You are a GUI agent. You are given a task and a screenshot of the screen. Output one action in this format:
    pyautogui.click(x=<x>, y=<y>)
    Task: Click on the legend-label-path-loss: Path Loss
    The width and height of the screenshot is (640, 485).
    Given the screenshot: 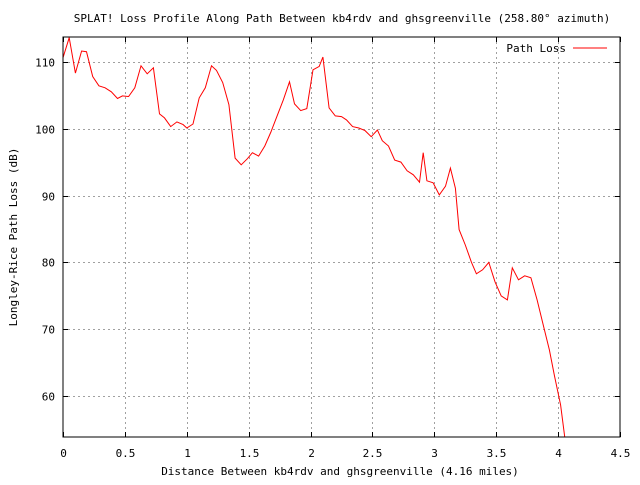 What is the action you would take?
    pyautogui.click(x=536, y=48)
    